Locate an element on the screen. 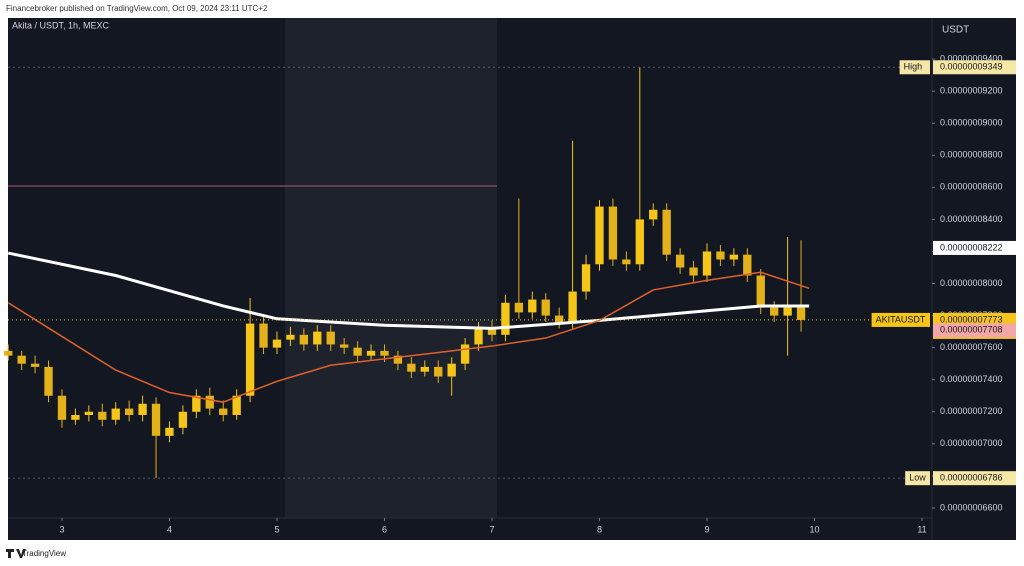 This screenshot has height=566, width=1024. axis-unit: USDT is located at coordinates (955, 30).